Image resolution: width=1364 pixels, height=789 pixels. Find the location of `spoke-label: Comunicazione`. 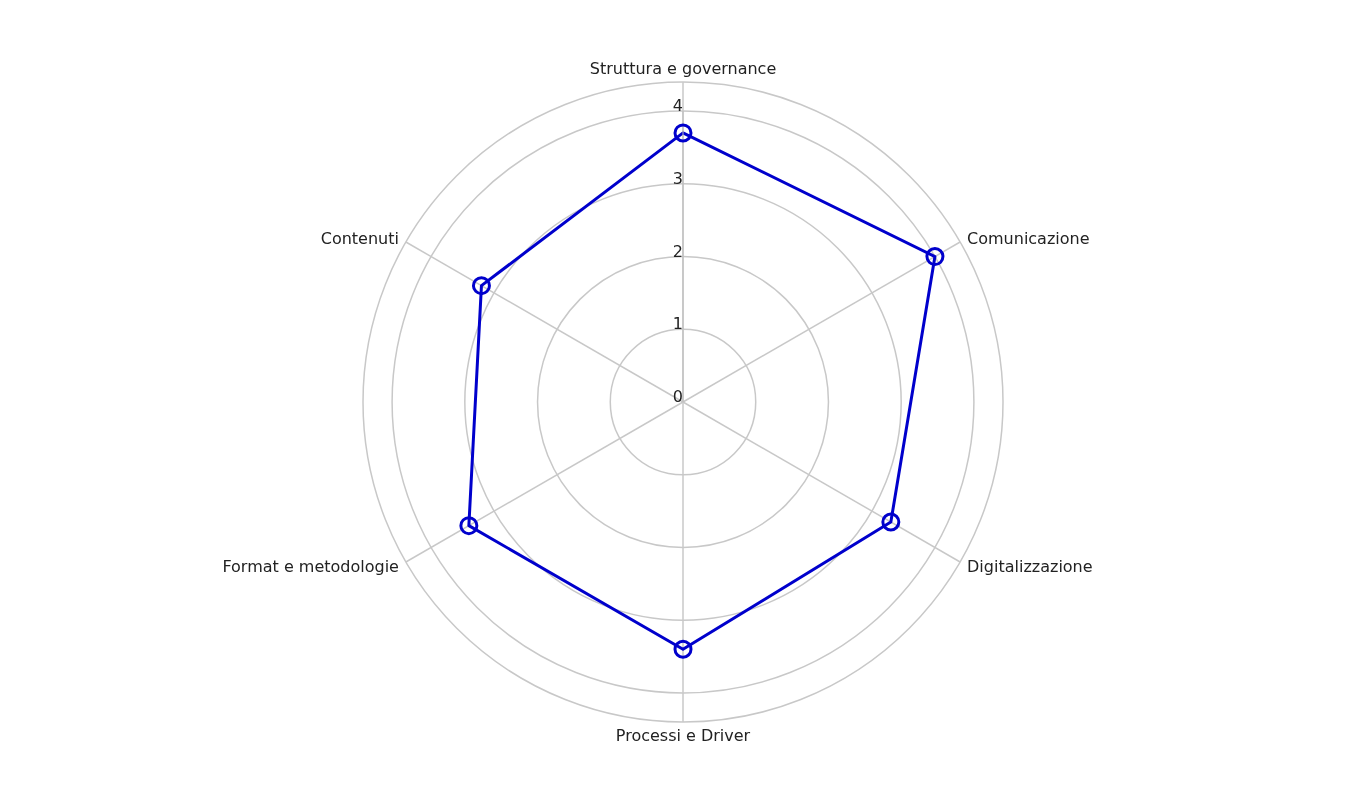

spoke-label: Comunicazione is located at coordinates (1028, 238).